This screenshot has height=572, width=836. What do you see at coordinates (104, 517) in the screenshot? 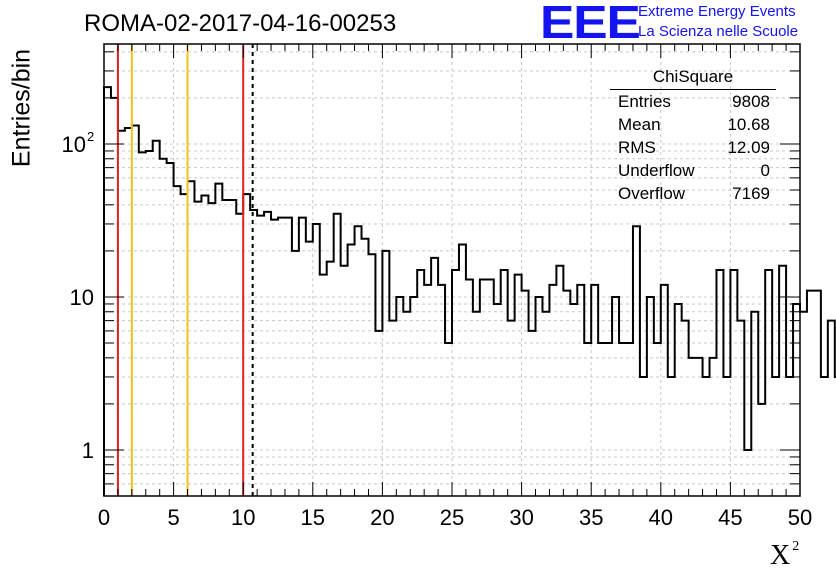
I see `x-tick-label: 0` at bounding box center [104, 517].